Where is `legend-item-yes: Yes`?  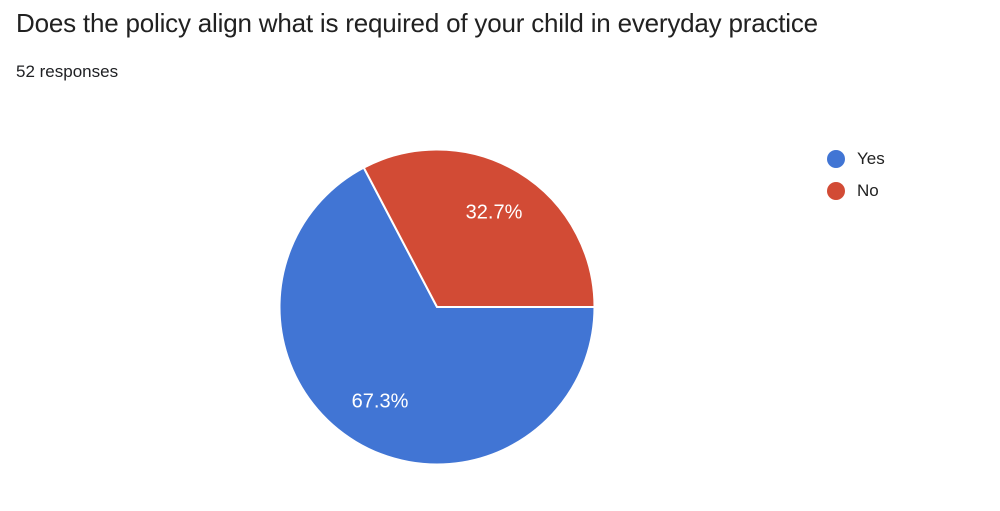
legend-item-yes: Yes is located at coordinates (856, 159).